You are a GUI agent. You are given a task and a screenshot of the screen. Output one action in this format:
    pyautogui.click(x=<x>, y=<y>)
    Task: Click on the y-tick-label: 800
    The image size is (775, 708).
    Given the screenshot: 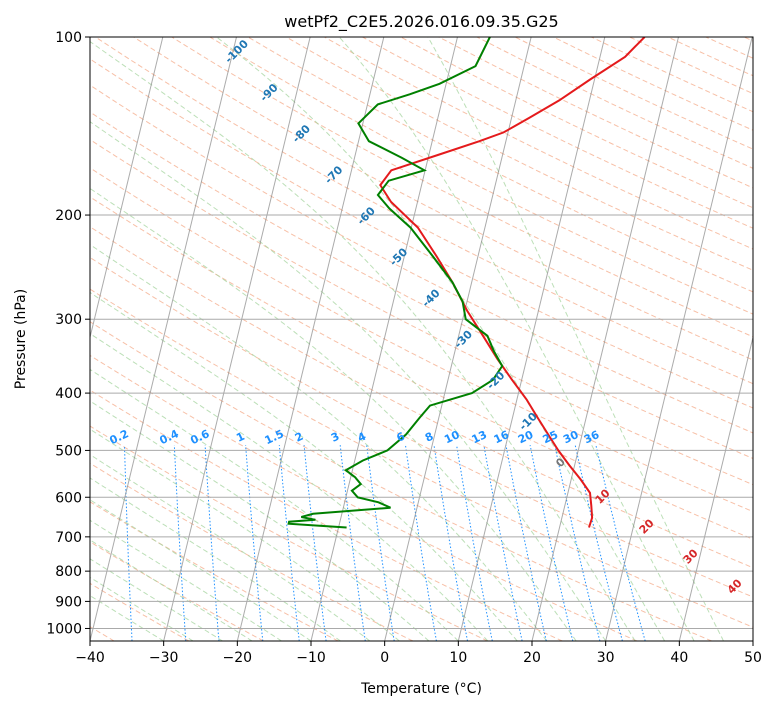 What is the action you would take?
    pyautogui.click(x=68, y=572)
    